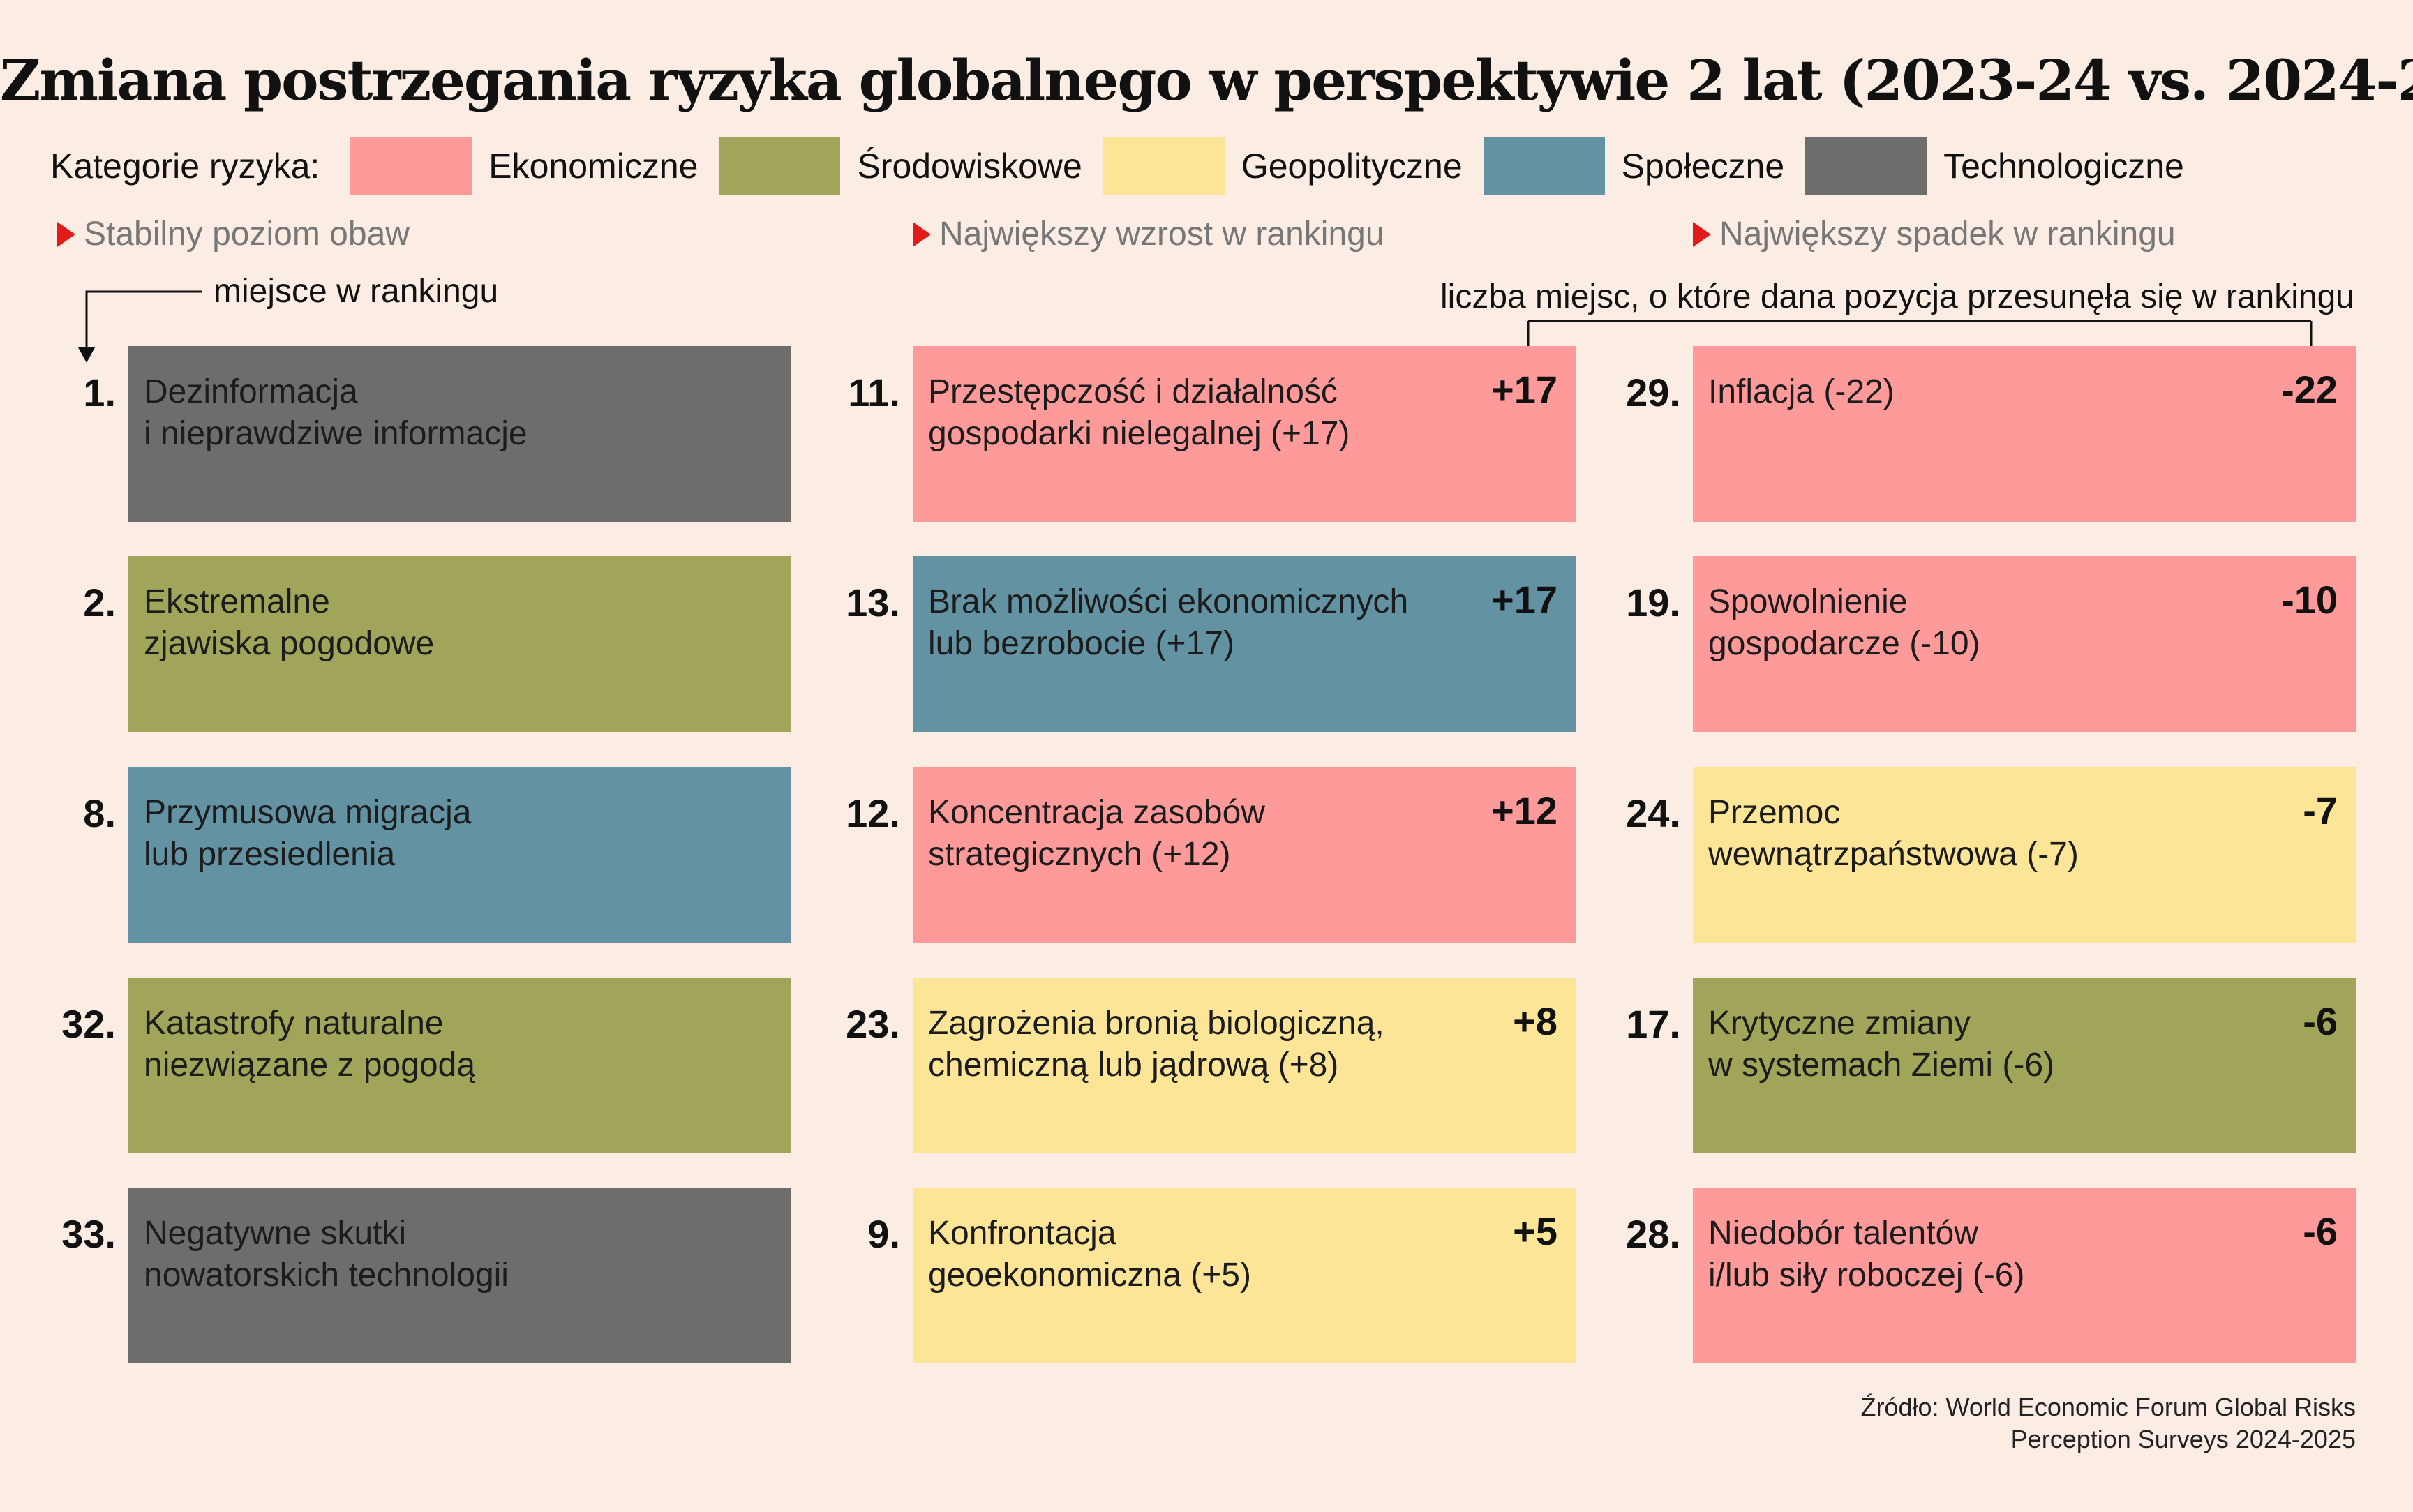 This screenshot has width=2413, height=1512. I want to click on column-header-decrease: Największy spadek w rankingu, so click(1934, 234).